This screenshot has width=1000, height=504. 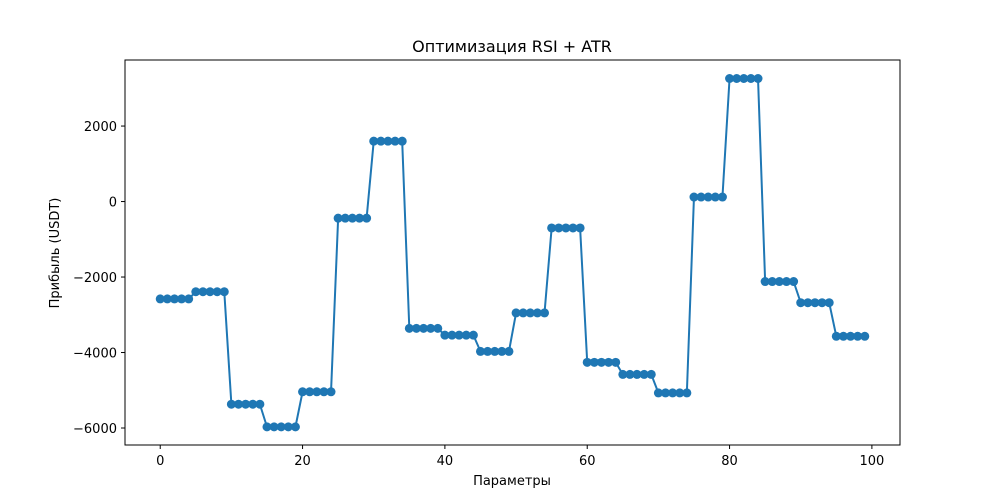 I want to click on y-axis-ticks: −6000 −4000 −2000 0 2000, so click(x=99, y=278).